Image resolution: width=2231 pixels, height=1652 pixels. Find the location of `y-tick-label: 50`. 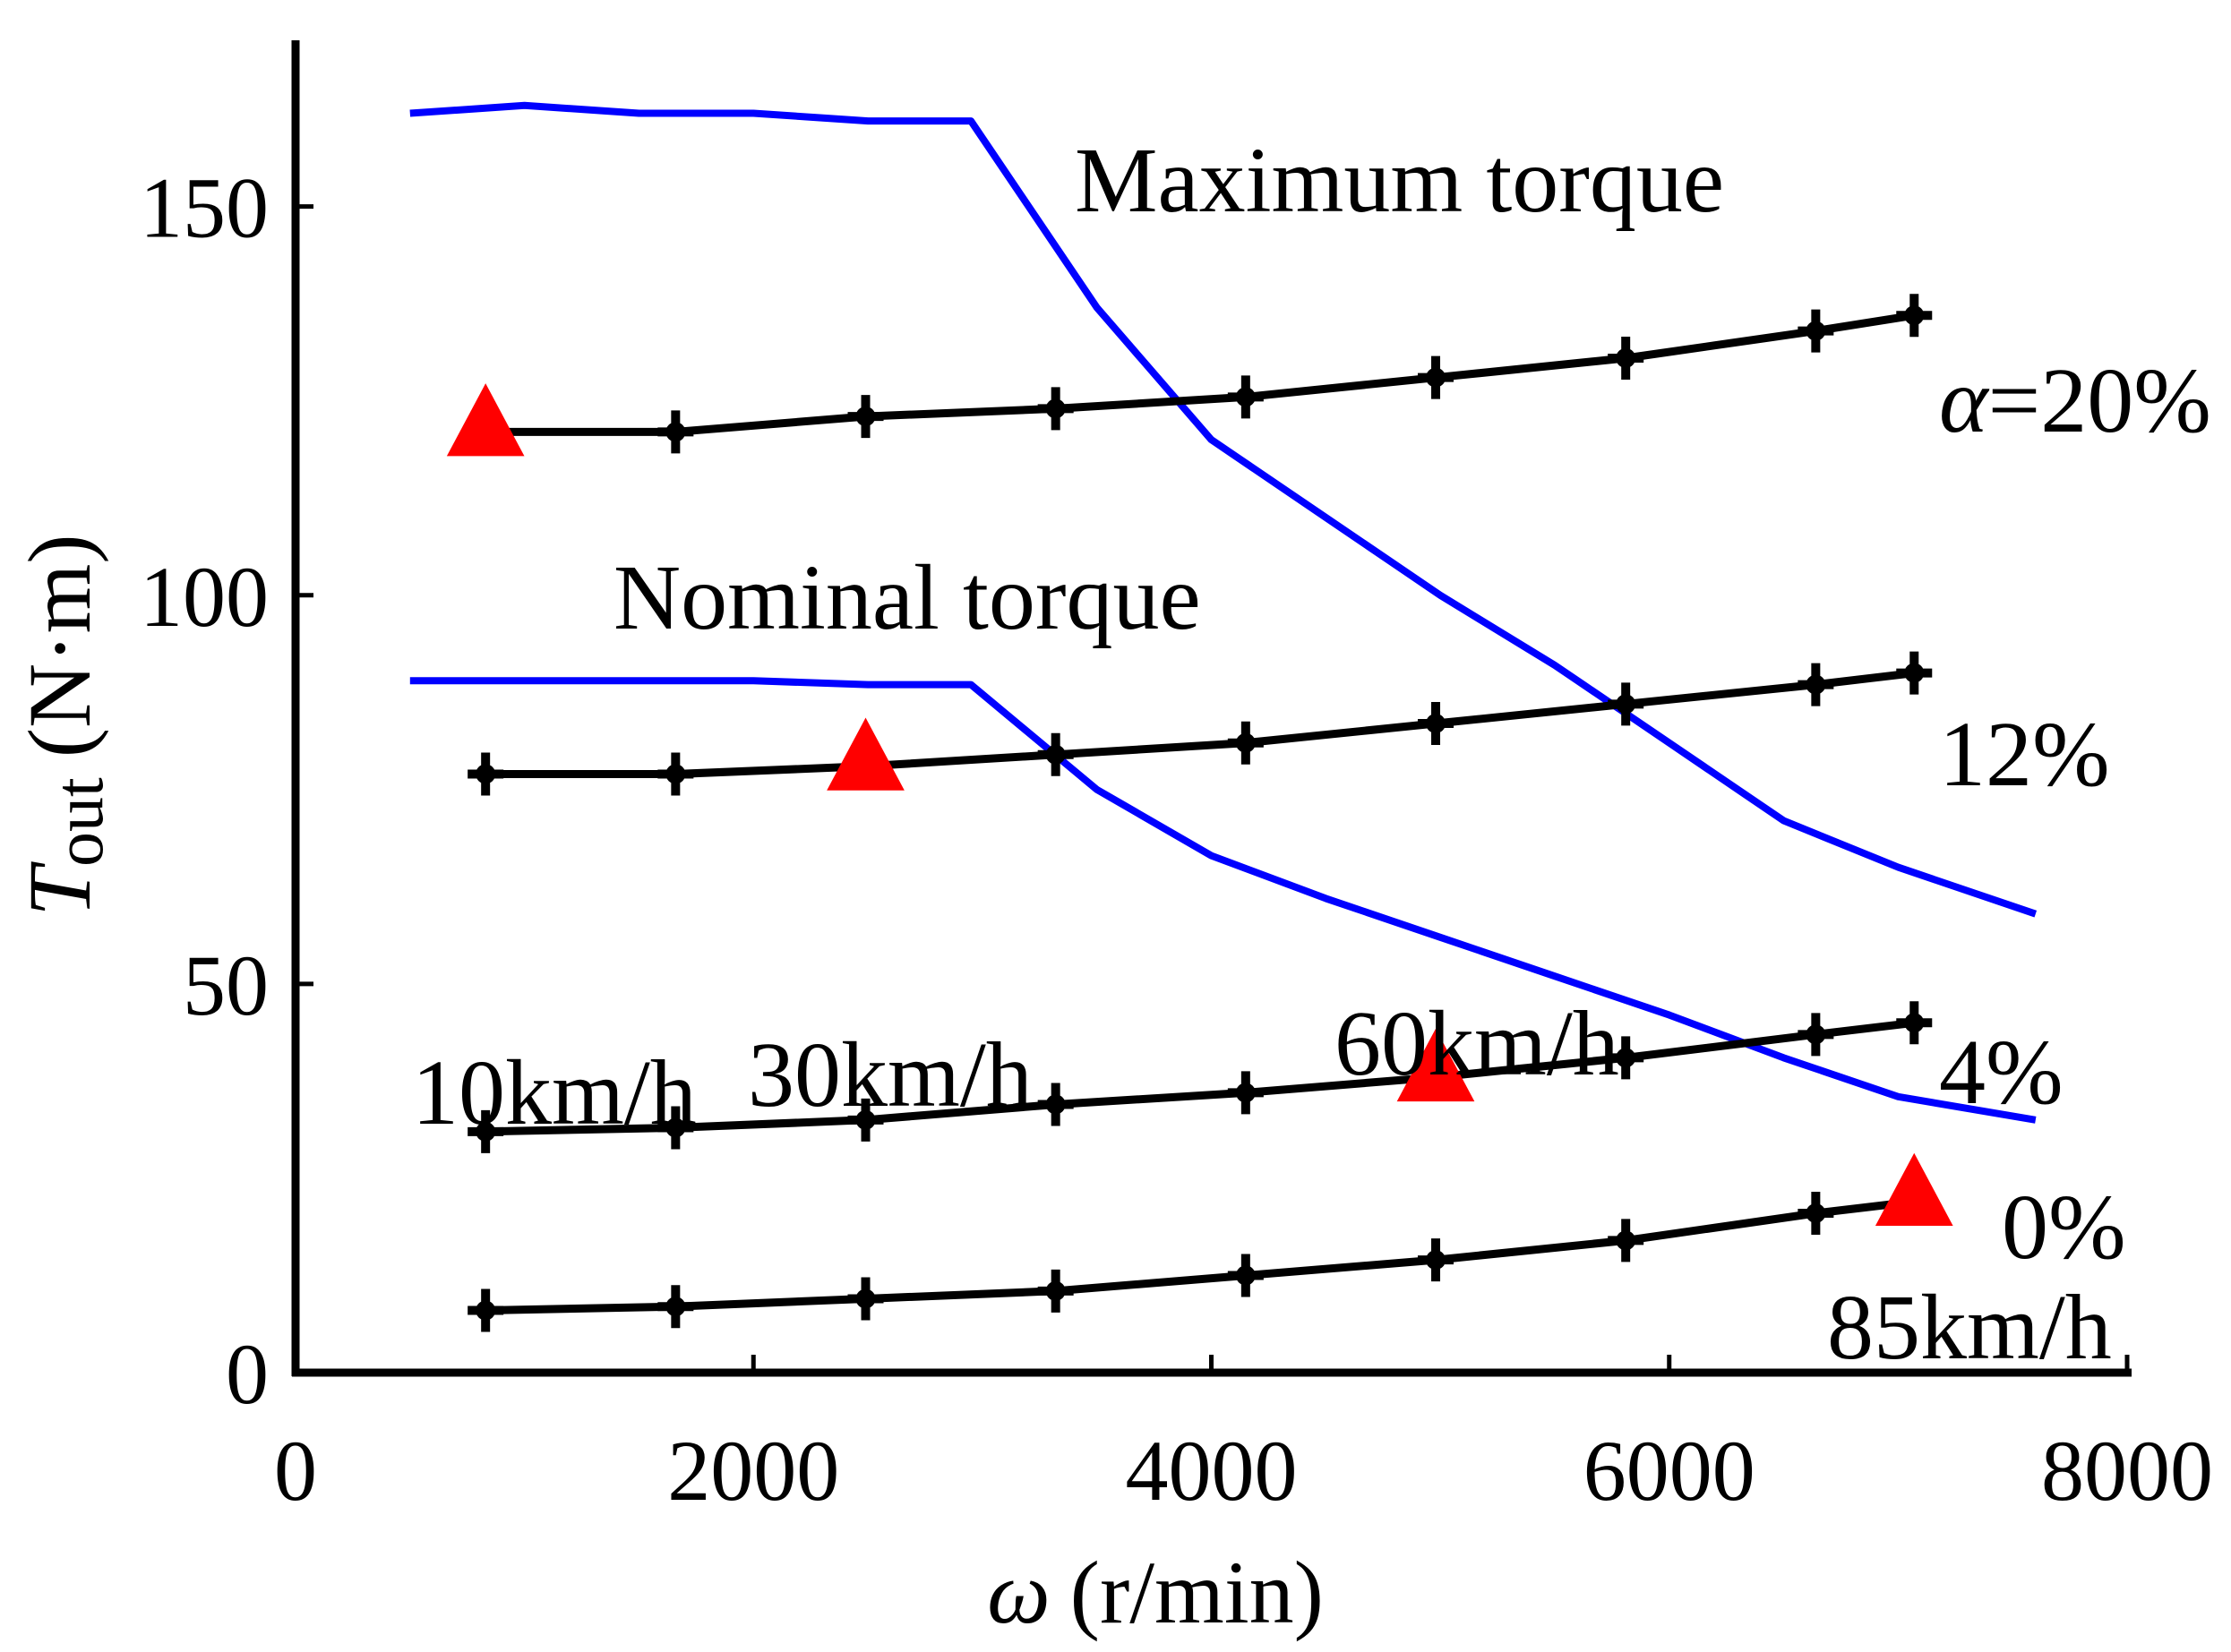

y-tick-label: 50 is located at coordinates (226, 985).